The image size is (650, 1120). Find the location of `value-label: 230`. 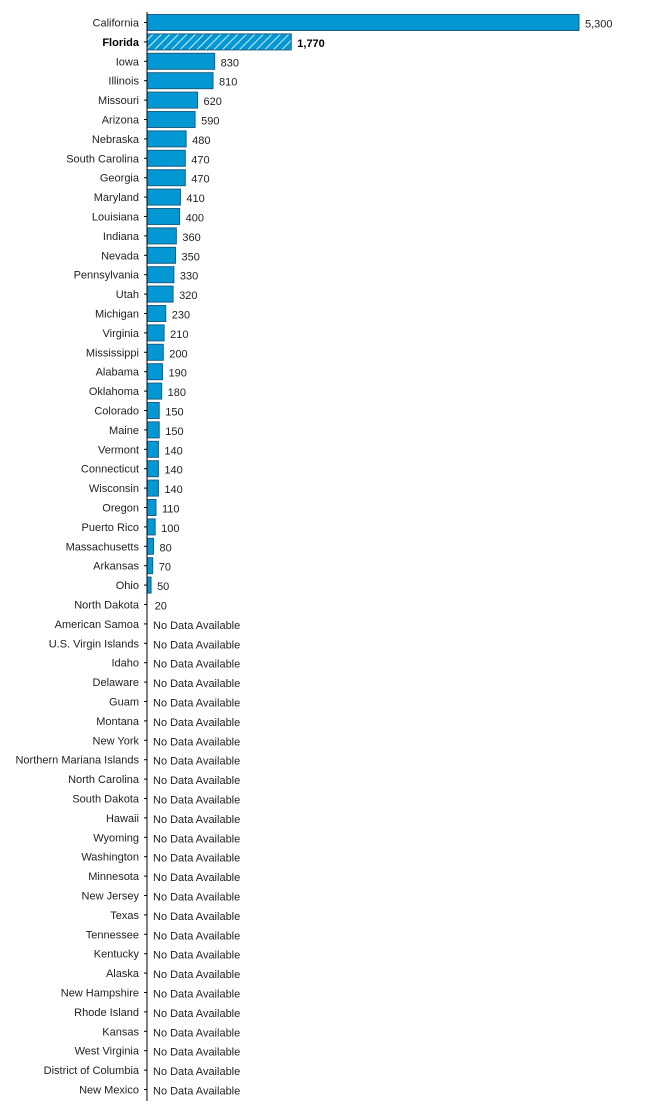

value-label: 230 is located at coordinates (181, 316).